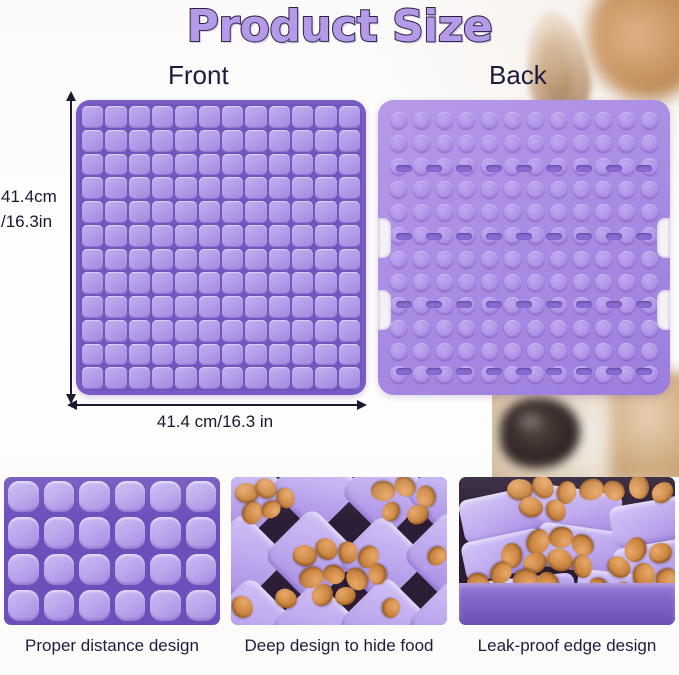 This screenshot has height=675, width=679. Describe the element at coordinates (524, 236) in the screenshot. I see `back-mat-slot-row` at that location.